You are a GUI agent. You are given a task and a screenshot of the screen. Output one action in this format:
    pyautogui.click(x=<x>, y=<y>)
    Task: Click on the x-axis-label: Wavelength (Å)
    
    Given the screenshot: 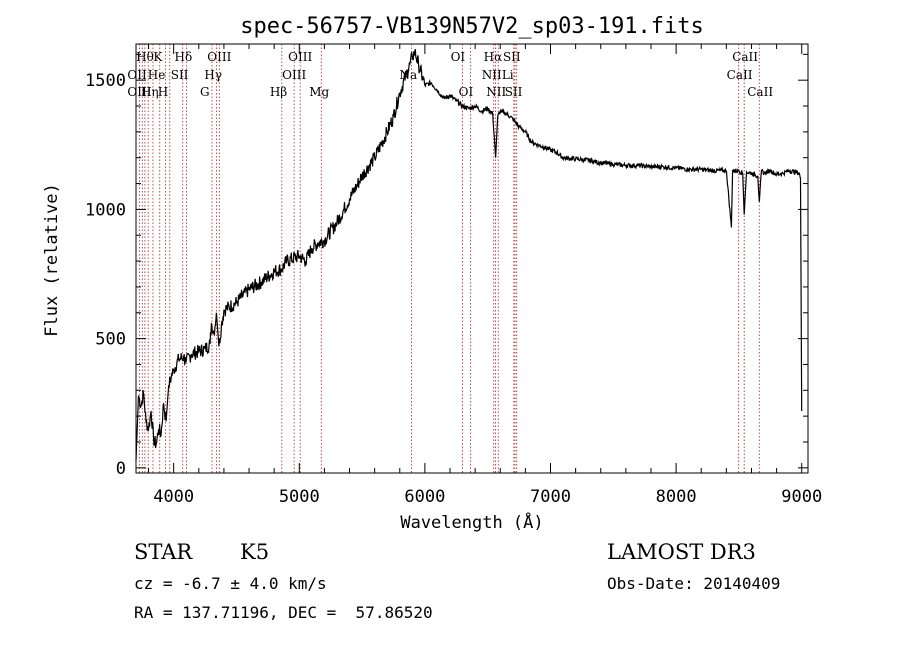 What is the action you would take?
    pyautogui.click(x=471, y=522)
    